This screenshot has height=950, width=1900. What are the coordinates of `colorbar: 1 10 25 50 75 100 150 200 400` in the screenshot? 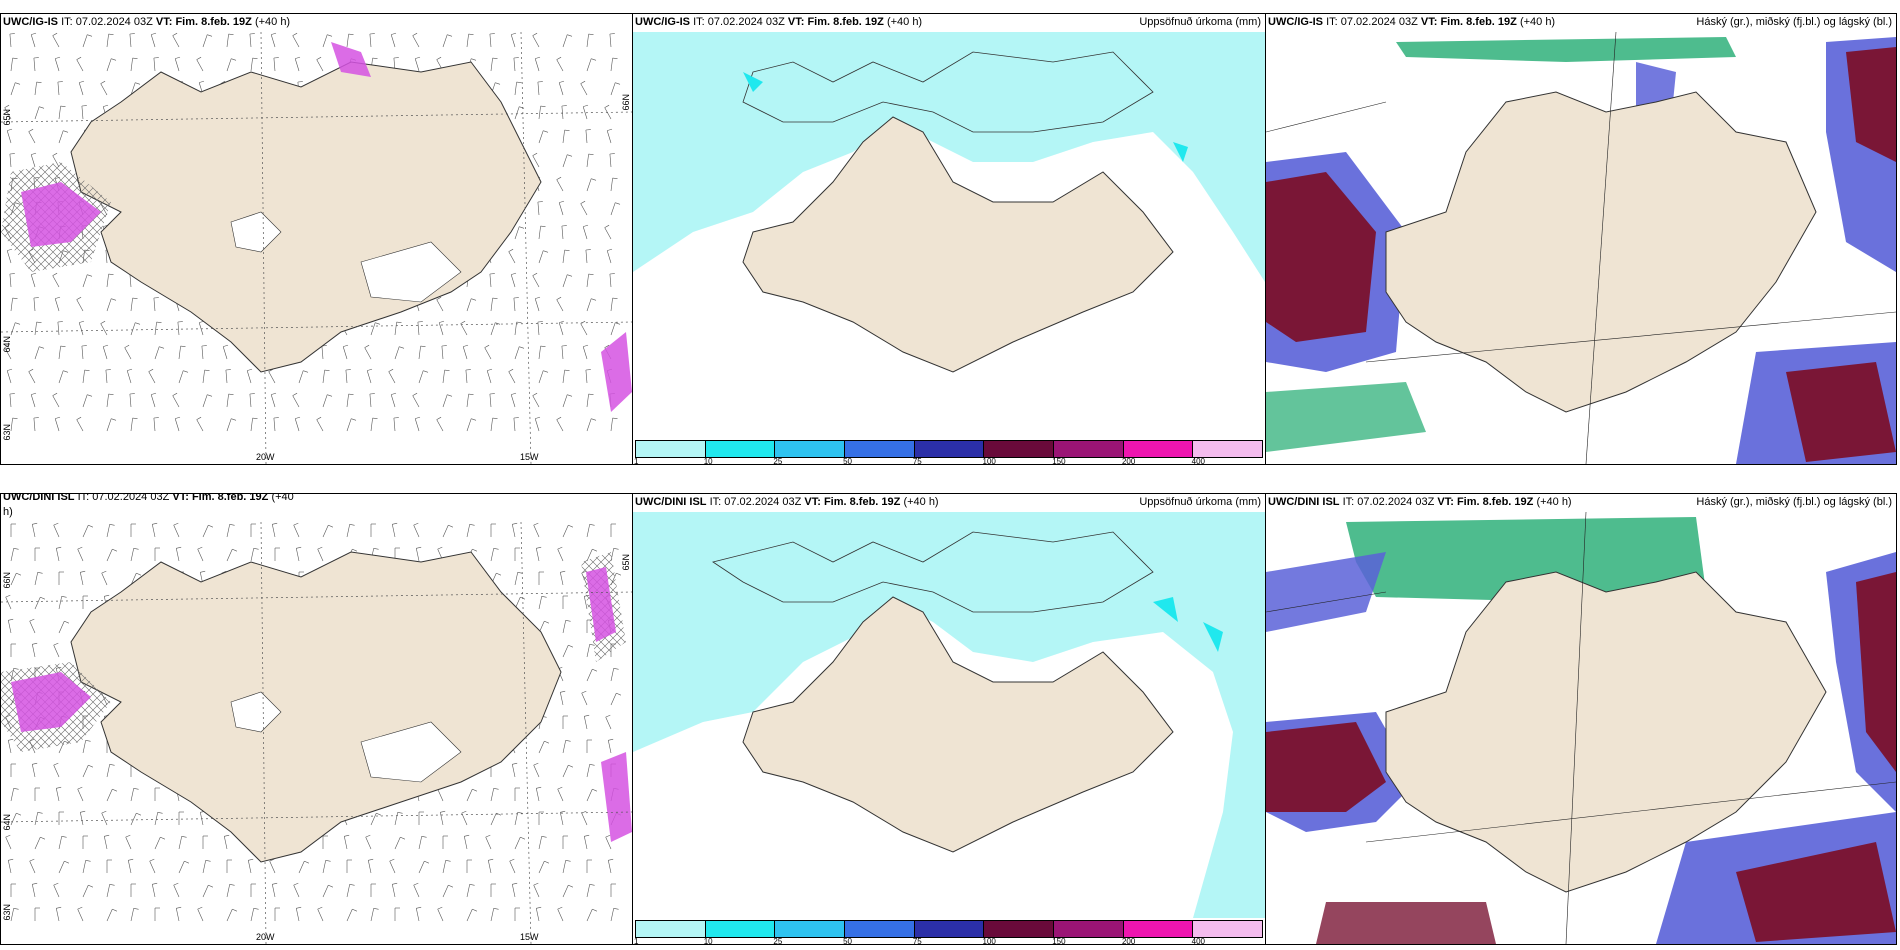 It's located at (948, 932).